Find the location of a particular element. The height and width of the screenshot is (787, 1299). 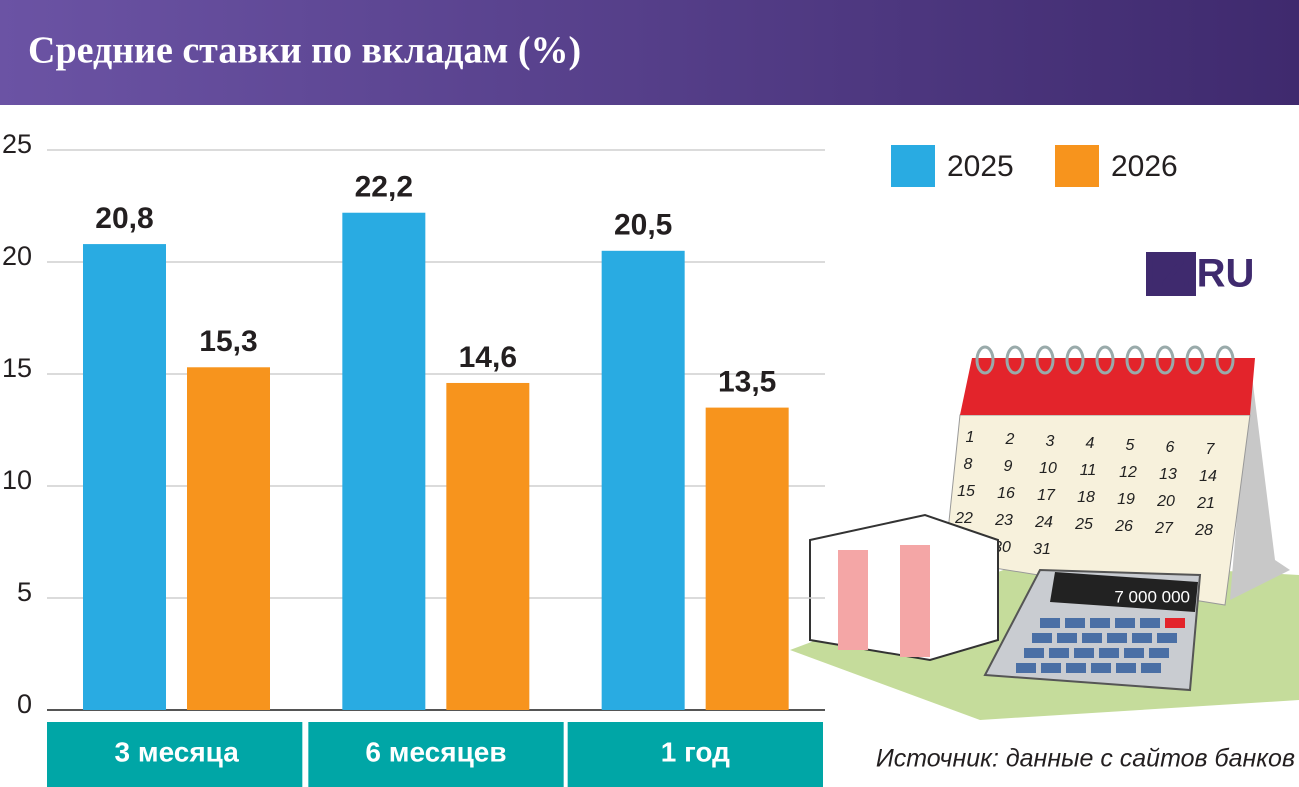

calendar-day: 27 is located at coordinates (1164, 528).